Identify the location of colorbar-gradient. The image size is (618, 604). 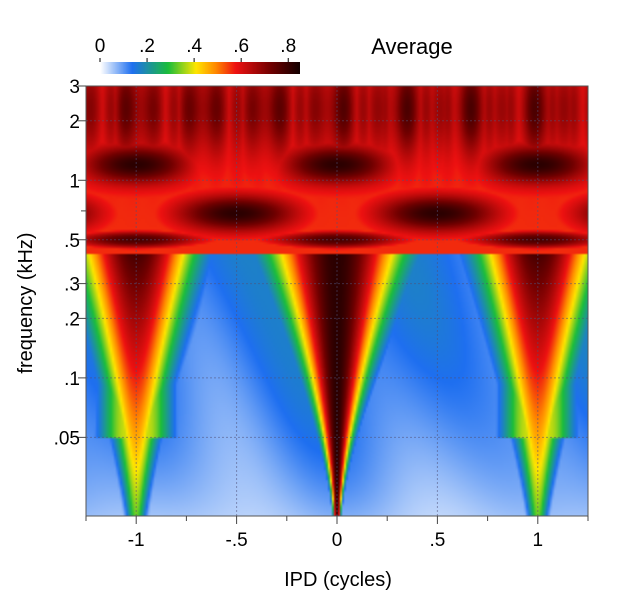
(200, 68).